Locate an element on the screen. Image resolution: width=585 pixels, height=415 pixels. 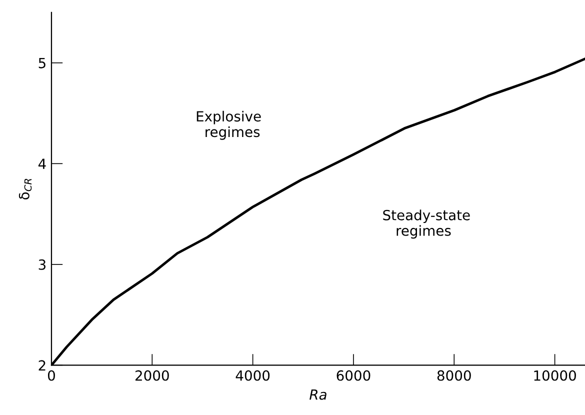
x-tick-label: 6000 is located at coordinates (353, 375).